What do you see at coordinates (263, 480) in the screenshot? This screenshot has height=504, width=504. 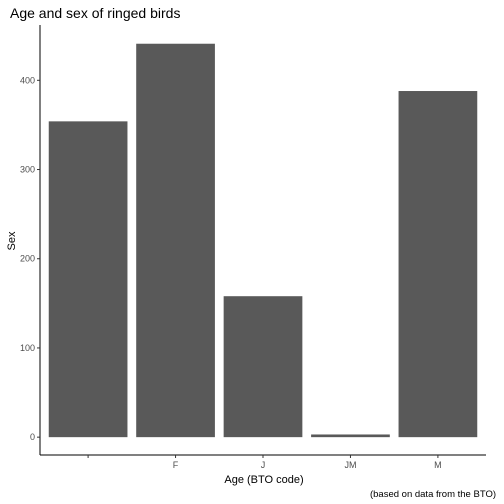 I see `x-axis-title: Age (BTO code)` at bounding box center [263, 480].